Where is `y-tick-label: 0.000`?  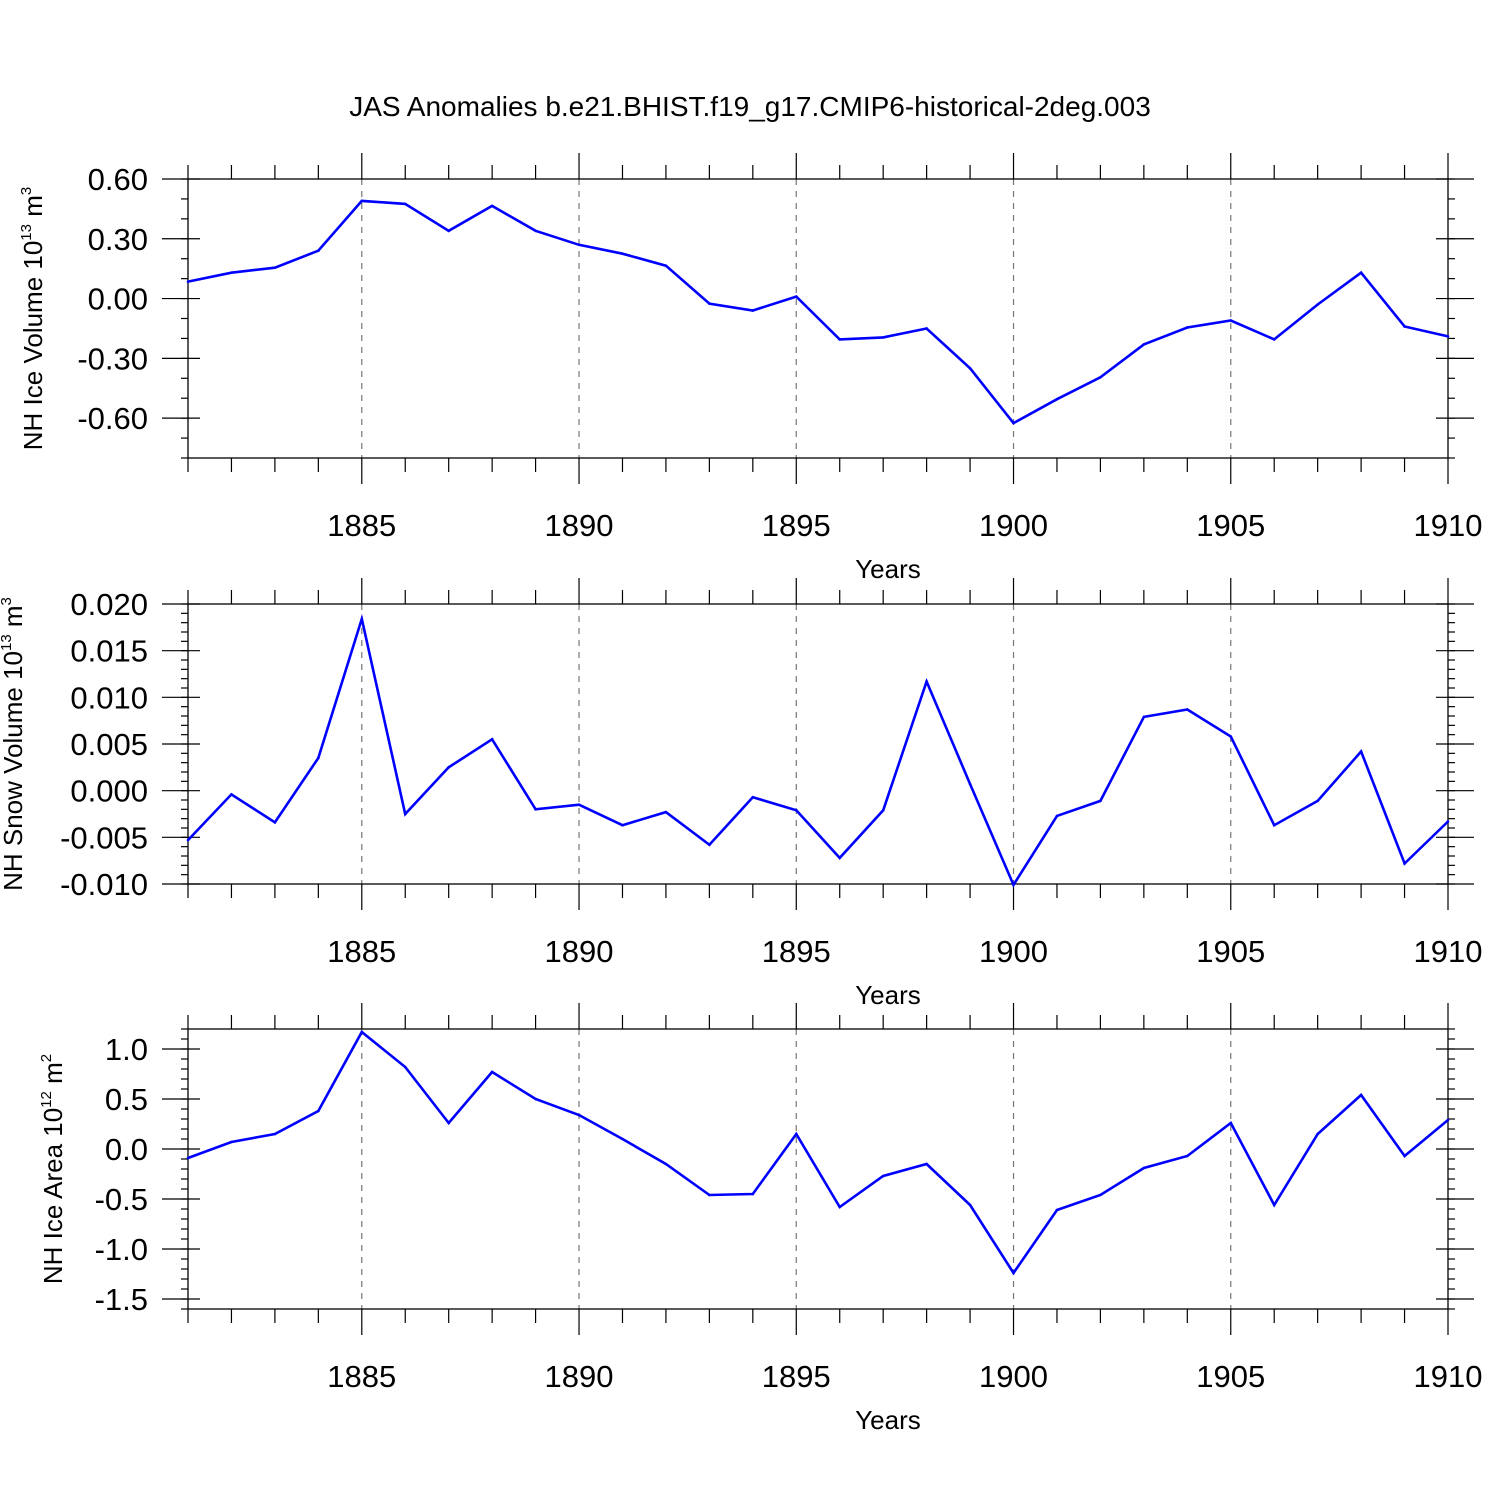 y-tick-label: 0.000 is located at coordinates (109, 791).